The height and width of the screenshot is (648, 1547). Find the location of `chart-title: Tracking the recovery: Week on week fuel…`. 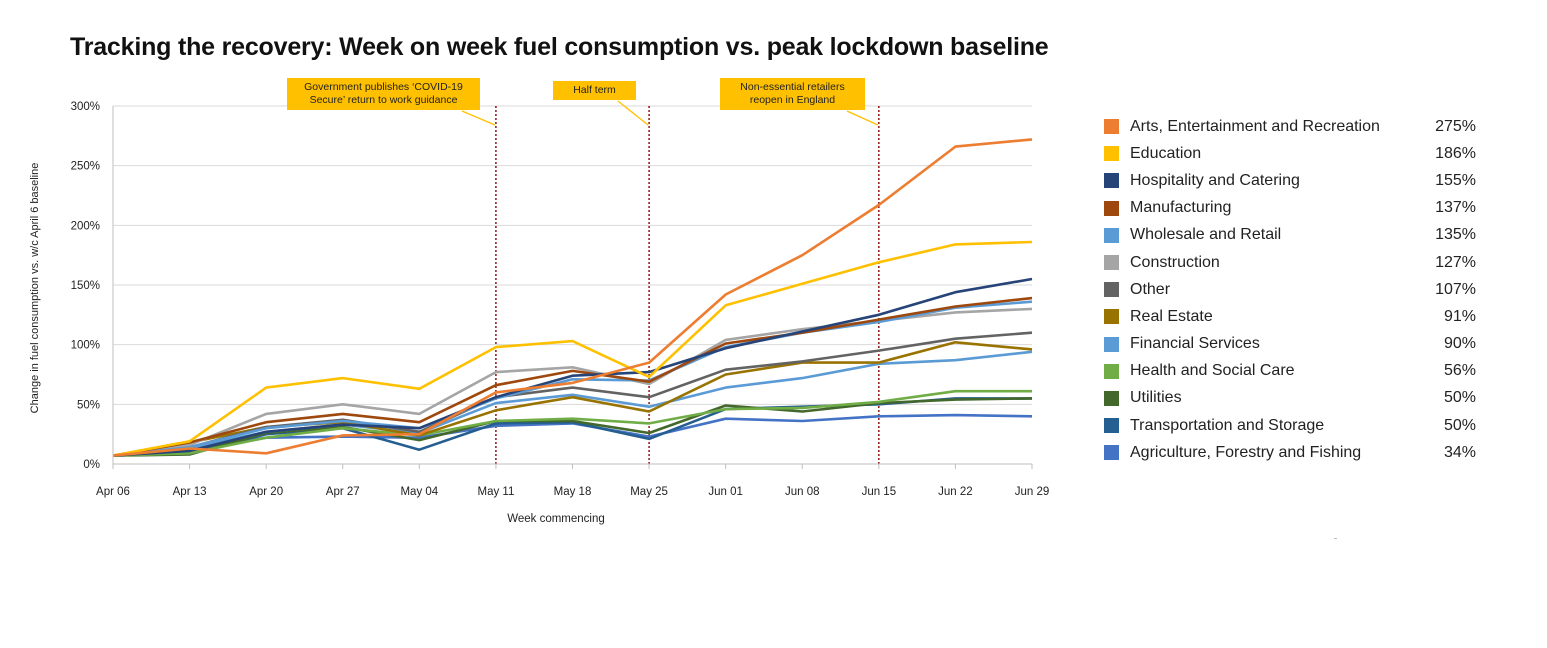

chart-title: Tracking the recovery: Week on week fuel… is located at coordinates (559, 47).